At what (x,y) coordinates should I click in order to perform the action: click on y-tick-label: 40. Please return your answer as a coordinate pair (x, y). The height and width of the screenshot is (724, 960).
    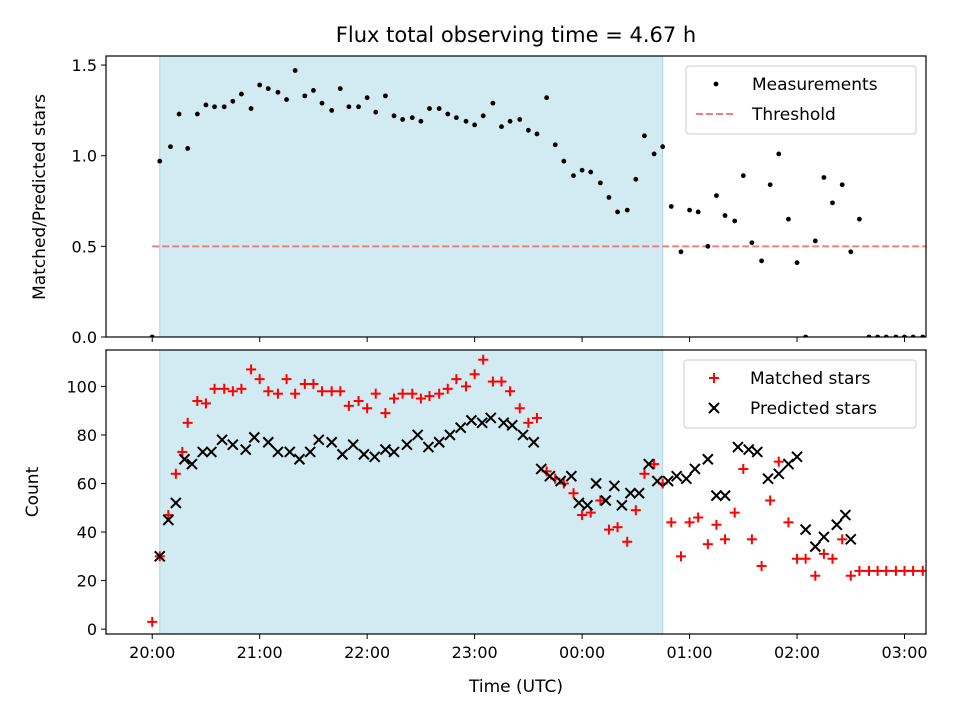
    Looking at the image, I should click on (87, 532).